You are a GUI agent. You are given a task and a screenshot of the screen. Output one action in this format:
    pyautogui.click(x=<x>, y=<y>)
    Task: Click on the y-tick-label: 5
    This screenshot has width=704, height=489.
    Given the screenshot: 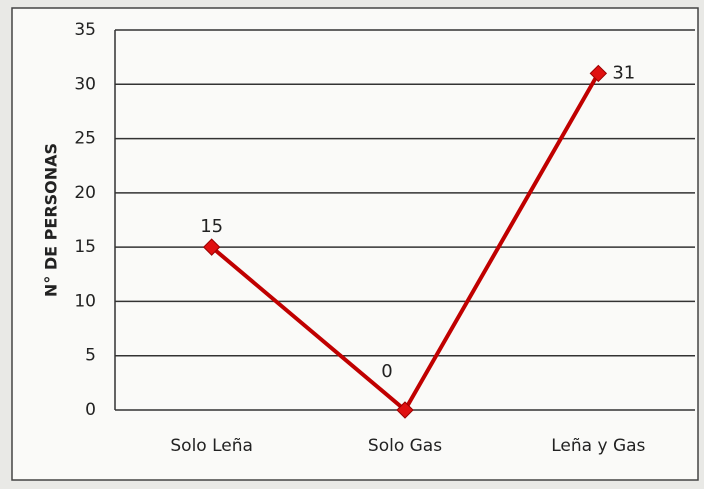 What is the action you would take?
    pyautogui.click(x=90, y=356)
    